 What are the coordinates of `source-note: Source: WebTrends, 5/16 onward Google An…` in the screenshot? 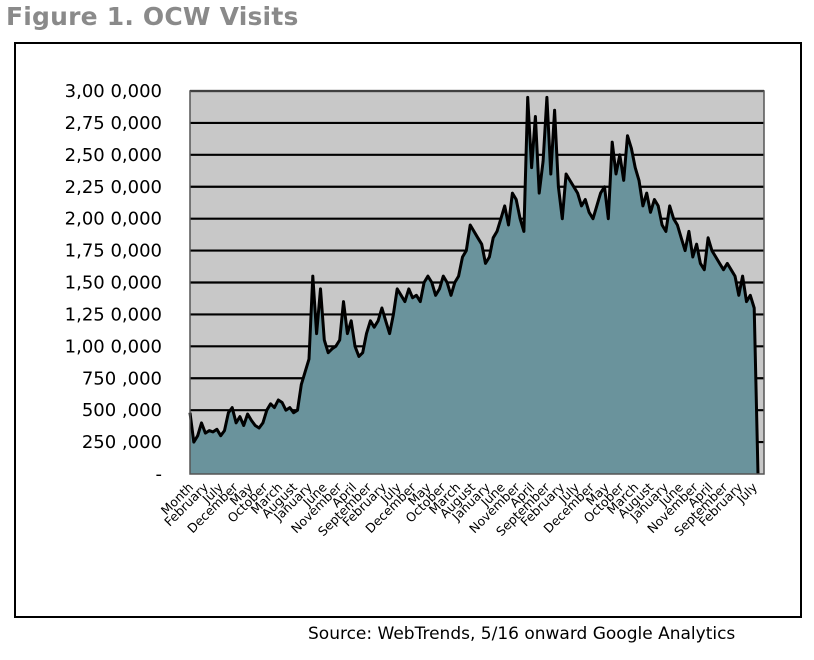 It's located at (522, 634).